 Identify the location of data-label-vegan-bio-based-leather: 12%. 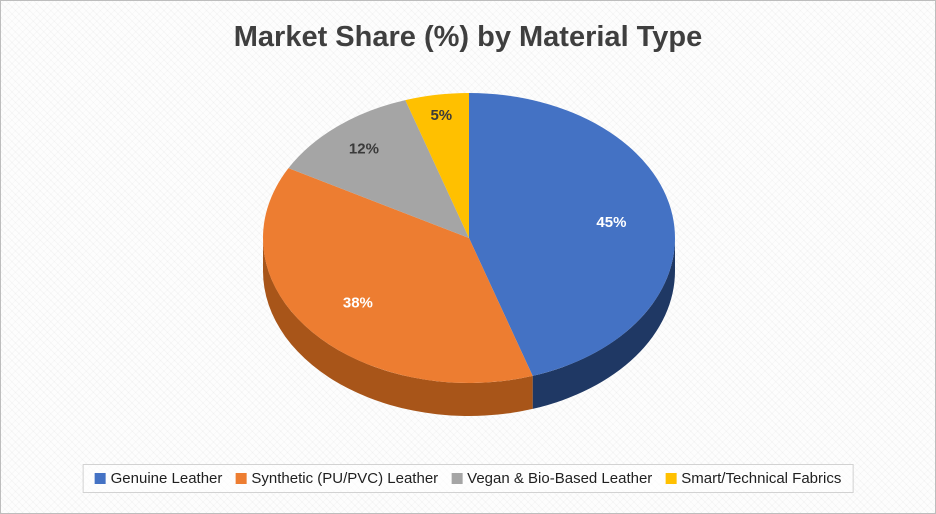
(364, 149).